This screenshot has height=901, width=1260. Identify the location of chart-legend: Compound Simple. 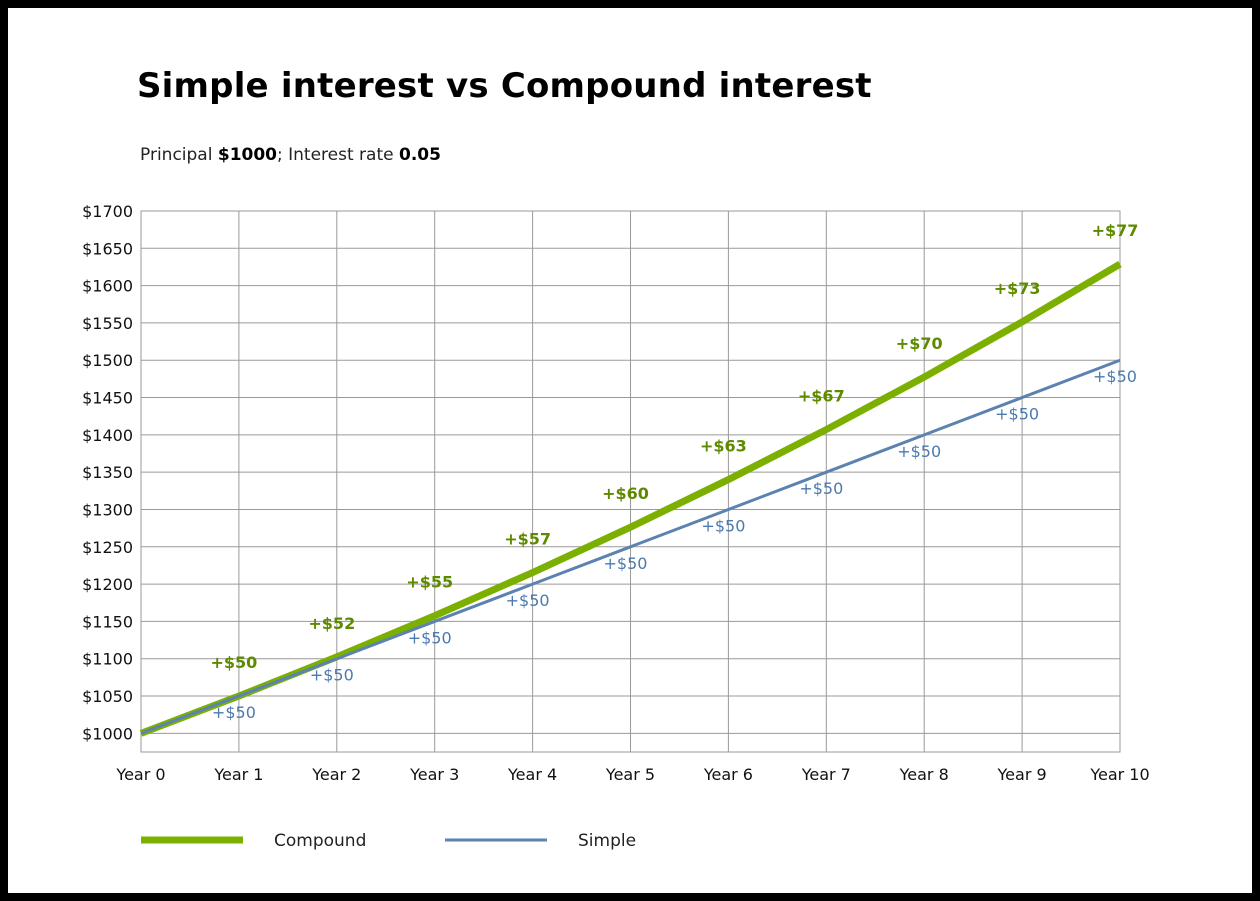
(388, 841).